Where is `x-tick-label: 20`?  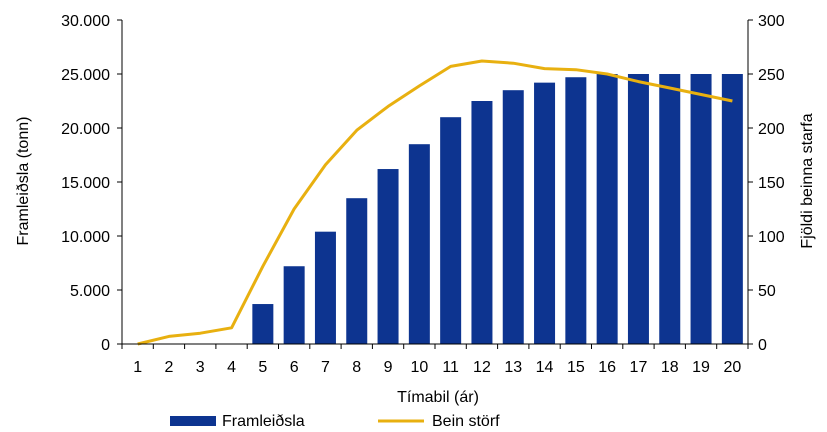
x-tick-label: 20 is located at coordinates (732, 367).